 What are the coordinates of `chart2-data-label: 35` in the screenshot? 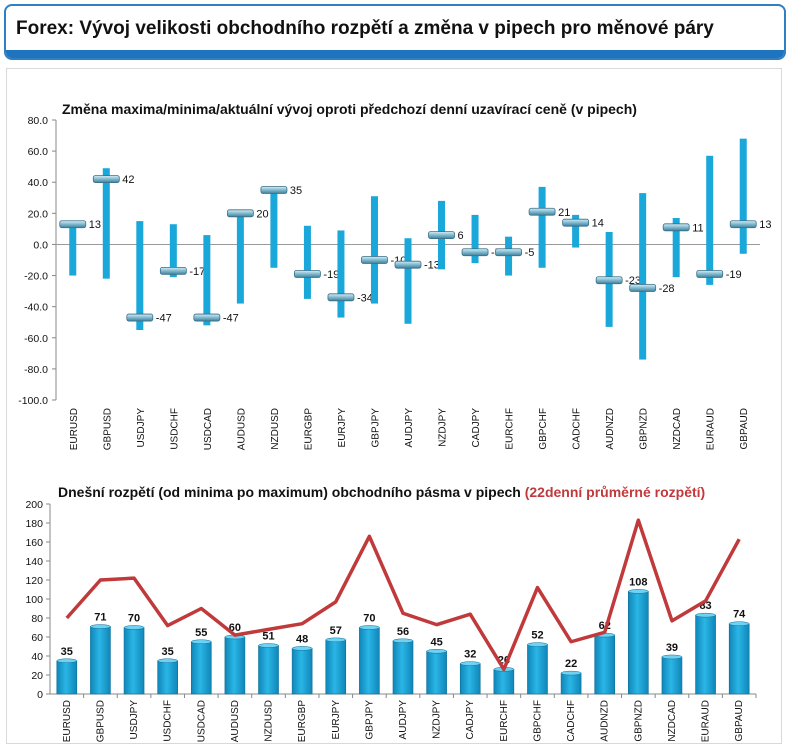 It's located at (168, 652).